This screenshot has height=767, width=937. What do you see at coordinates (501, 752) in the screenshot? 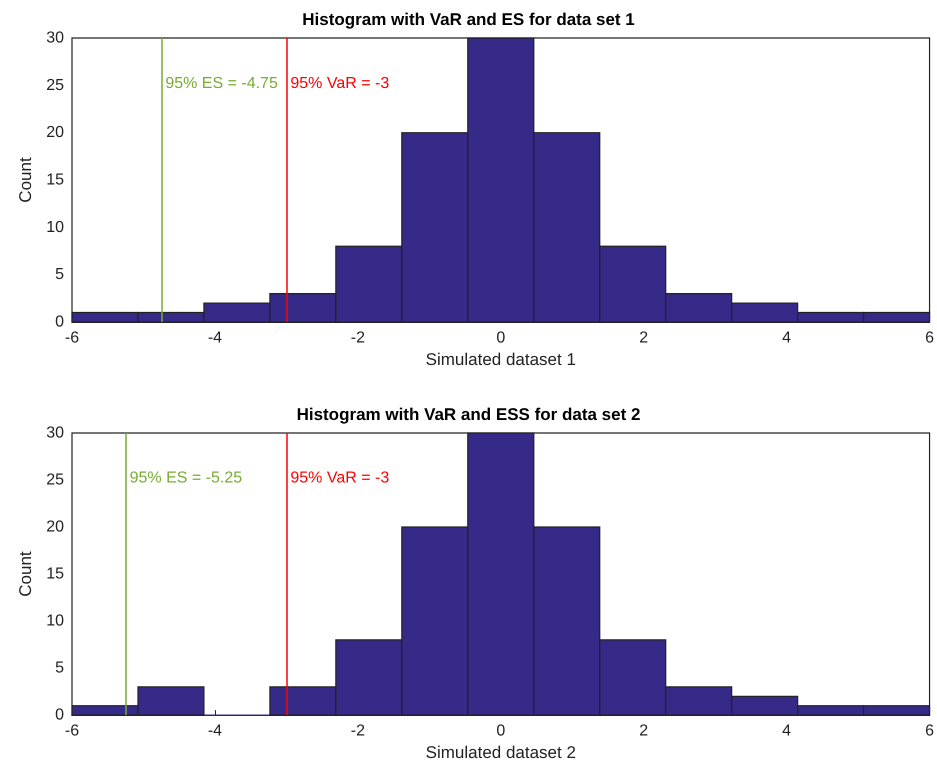
I see `x-axis-title: Simulated dataset 2` at bounding box center [501, 752].